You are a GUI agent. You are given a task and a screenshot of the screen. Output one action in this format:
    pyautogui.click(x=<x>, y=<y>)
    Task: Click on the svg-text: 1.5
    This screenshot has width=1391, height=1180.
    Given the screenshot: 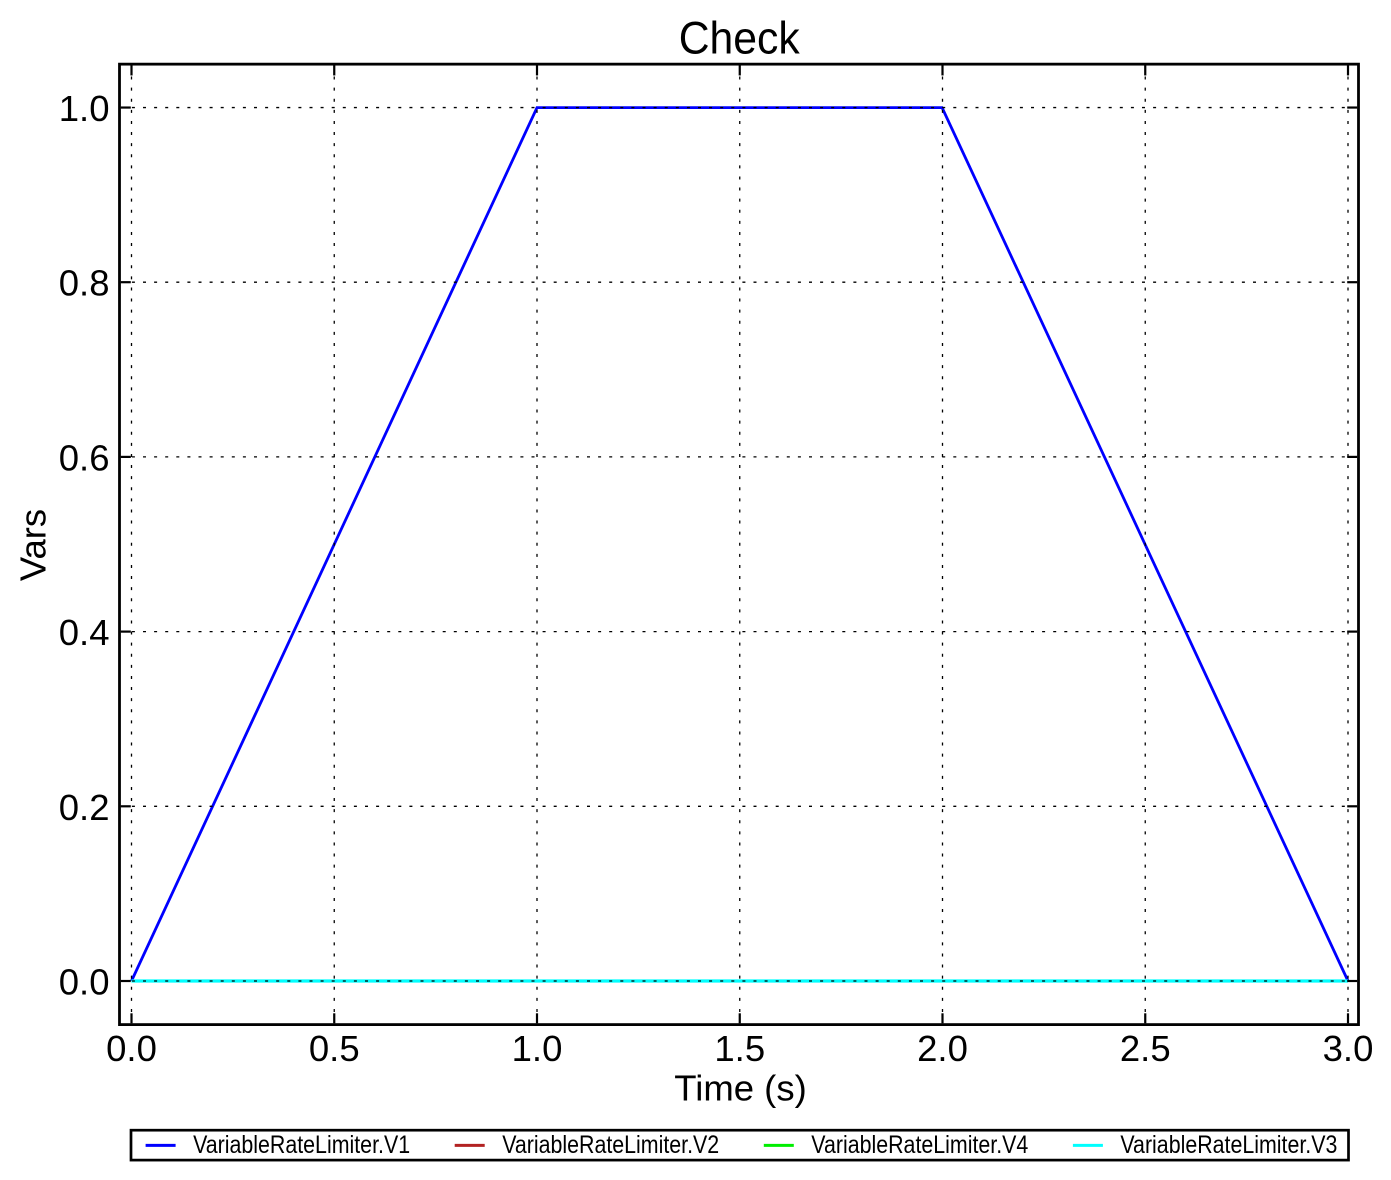 What is the action you would take?
    pyautogui.click(x=739, y=1048)
    